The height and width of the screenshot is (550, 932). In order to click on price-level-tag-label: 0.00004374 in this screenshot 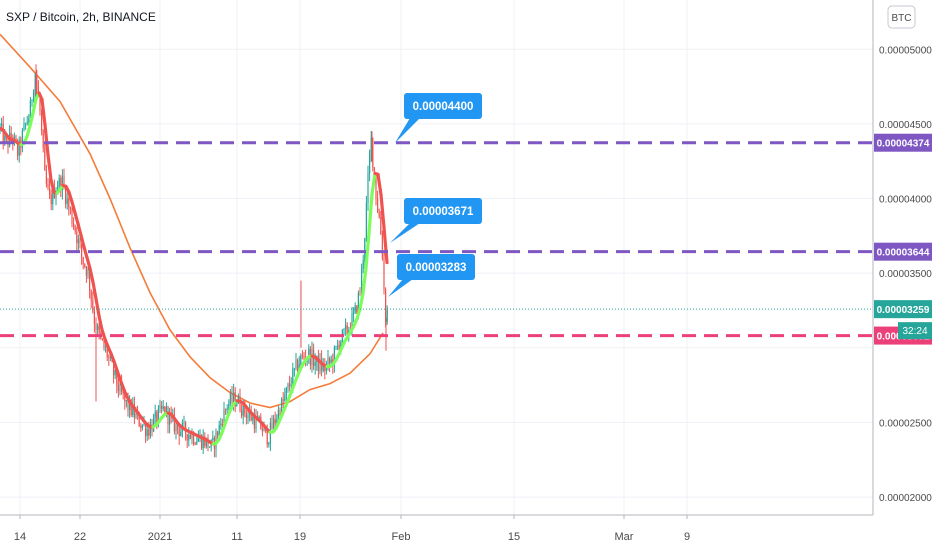, I will do `click(903, 144)`.